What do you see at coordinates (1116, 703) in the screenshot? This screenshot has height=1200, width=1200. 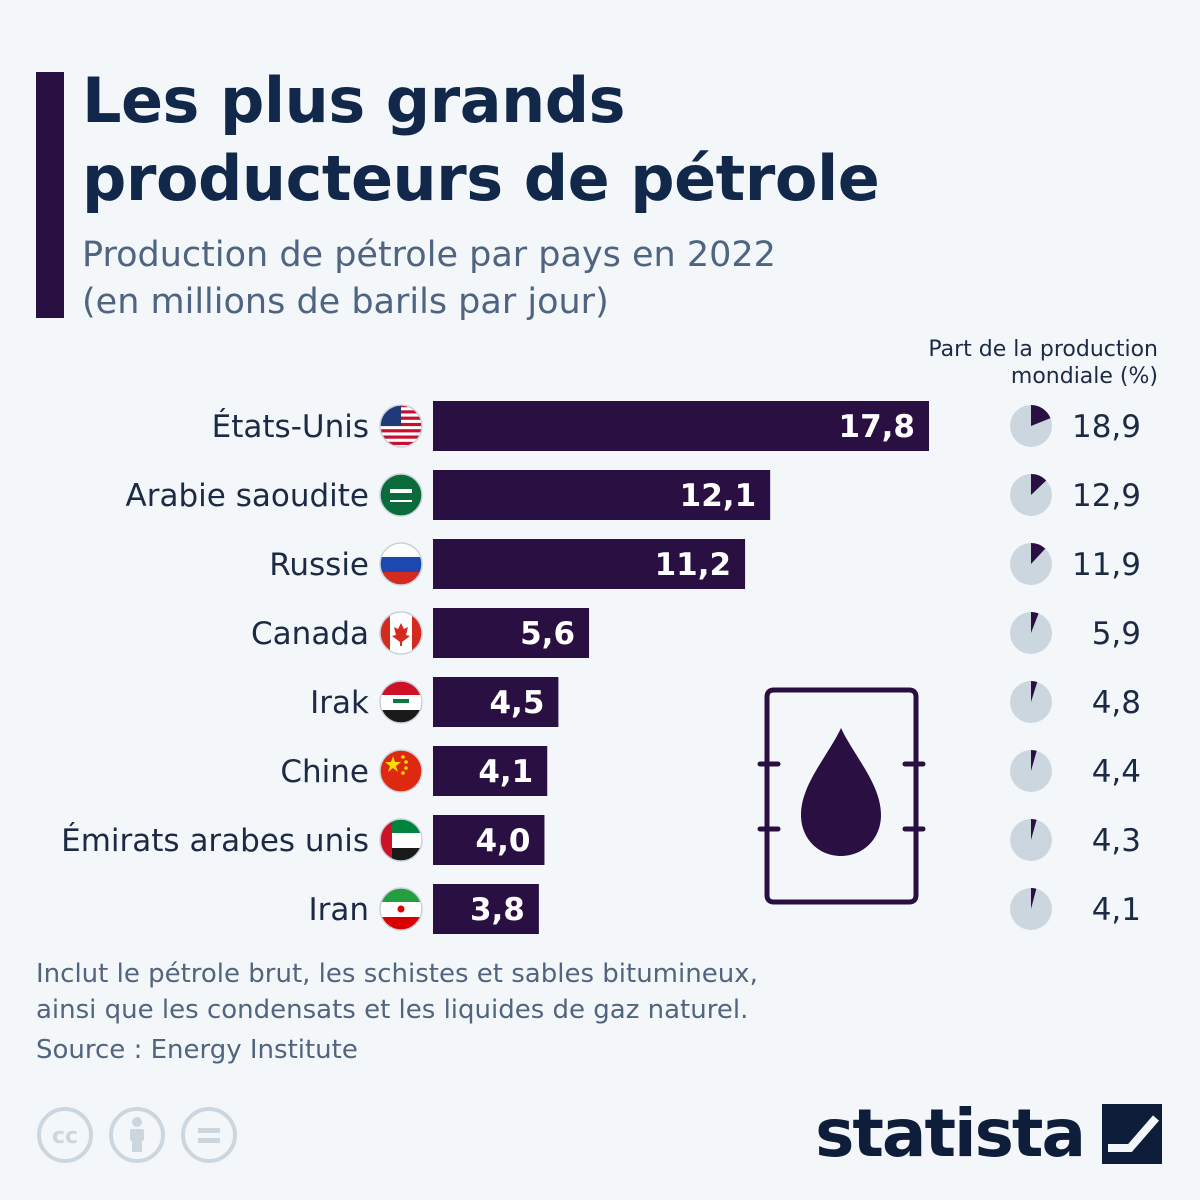 I see `share-value-label: 4,8` at bounding box center [1116, 703].